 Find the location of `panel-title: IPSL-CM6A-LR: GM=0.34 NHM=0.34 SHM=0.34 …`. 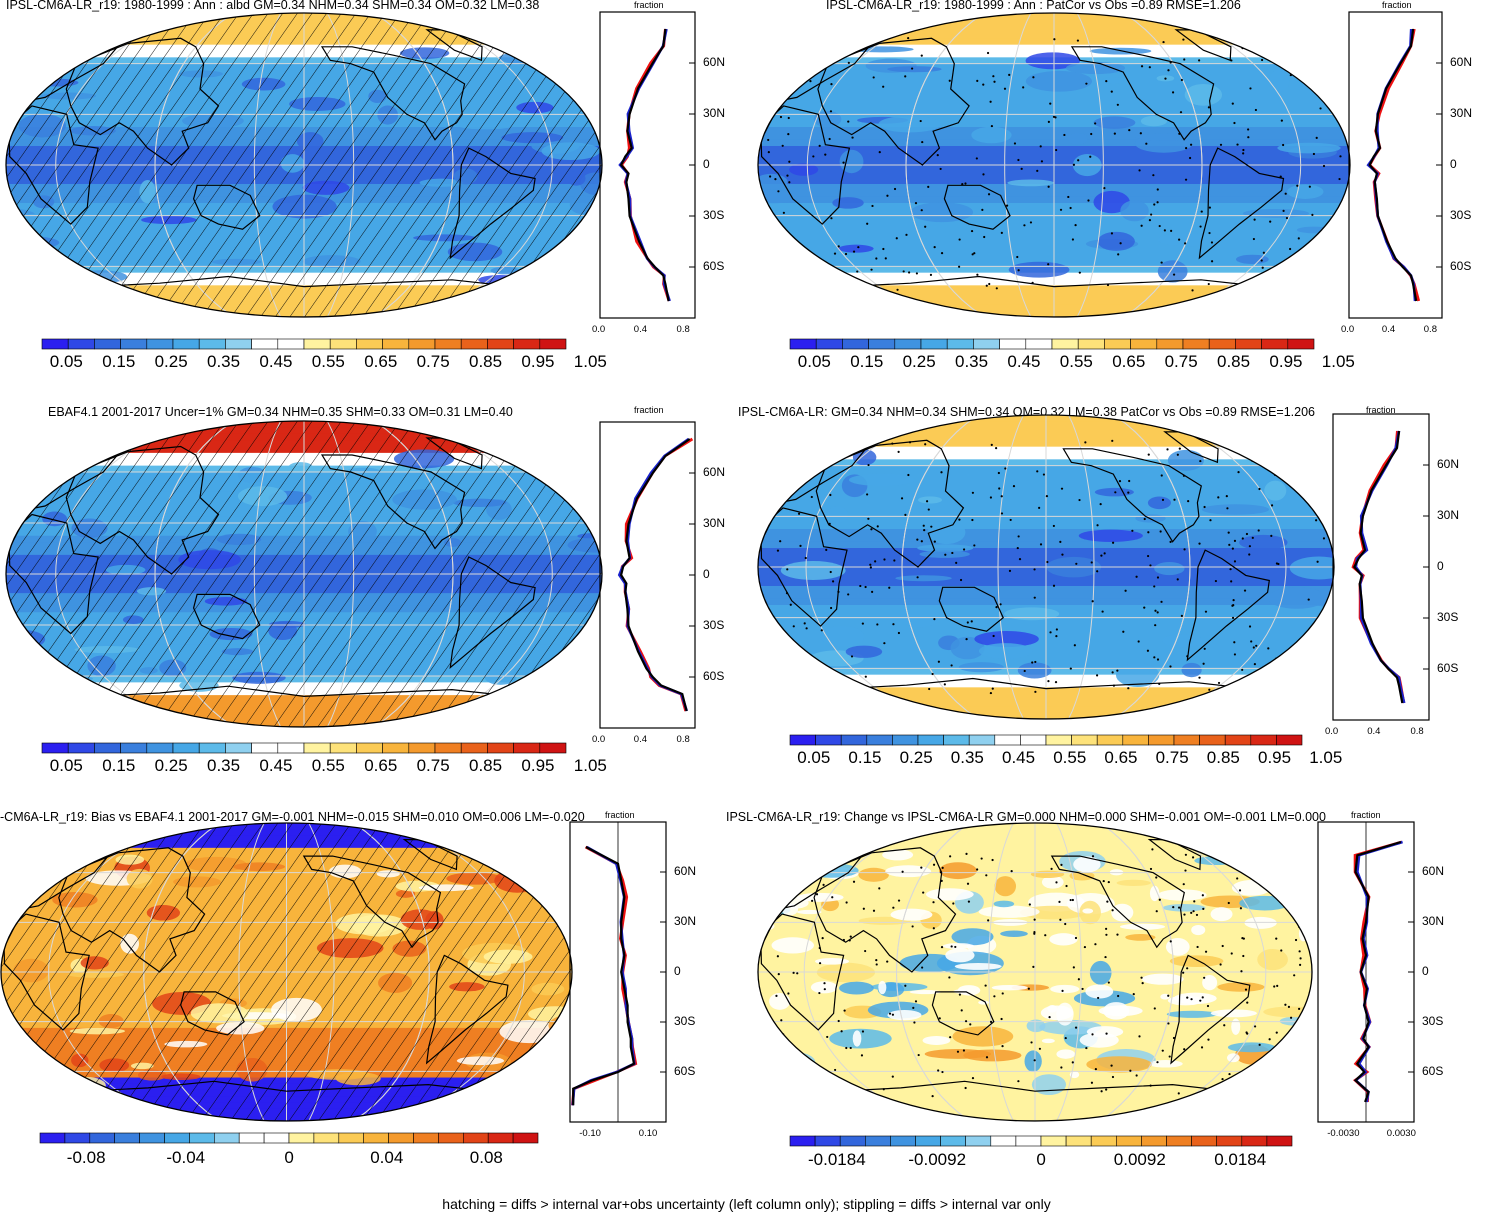

panel-title: IPSL-CM6A-LR: GM=0.34 NHM=0.34 SHM=0.34 … is located at coordinates (1027, 412).